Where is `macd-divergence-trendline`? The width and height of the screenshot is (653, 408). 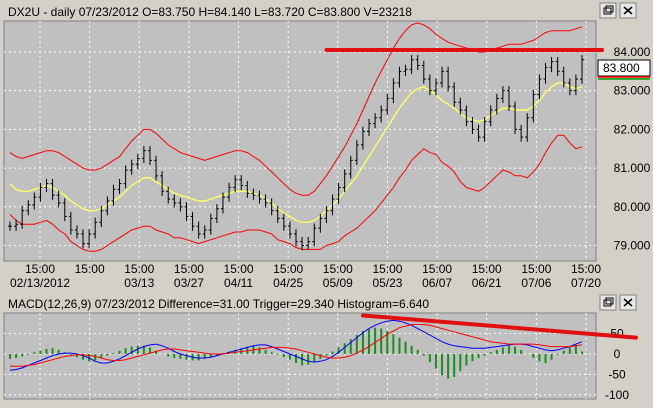 macd-divergence-trendline is located at coordinates (499, 326).